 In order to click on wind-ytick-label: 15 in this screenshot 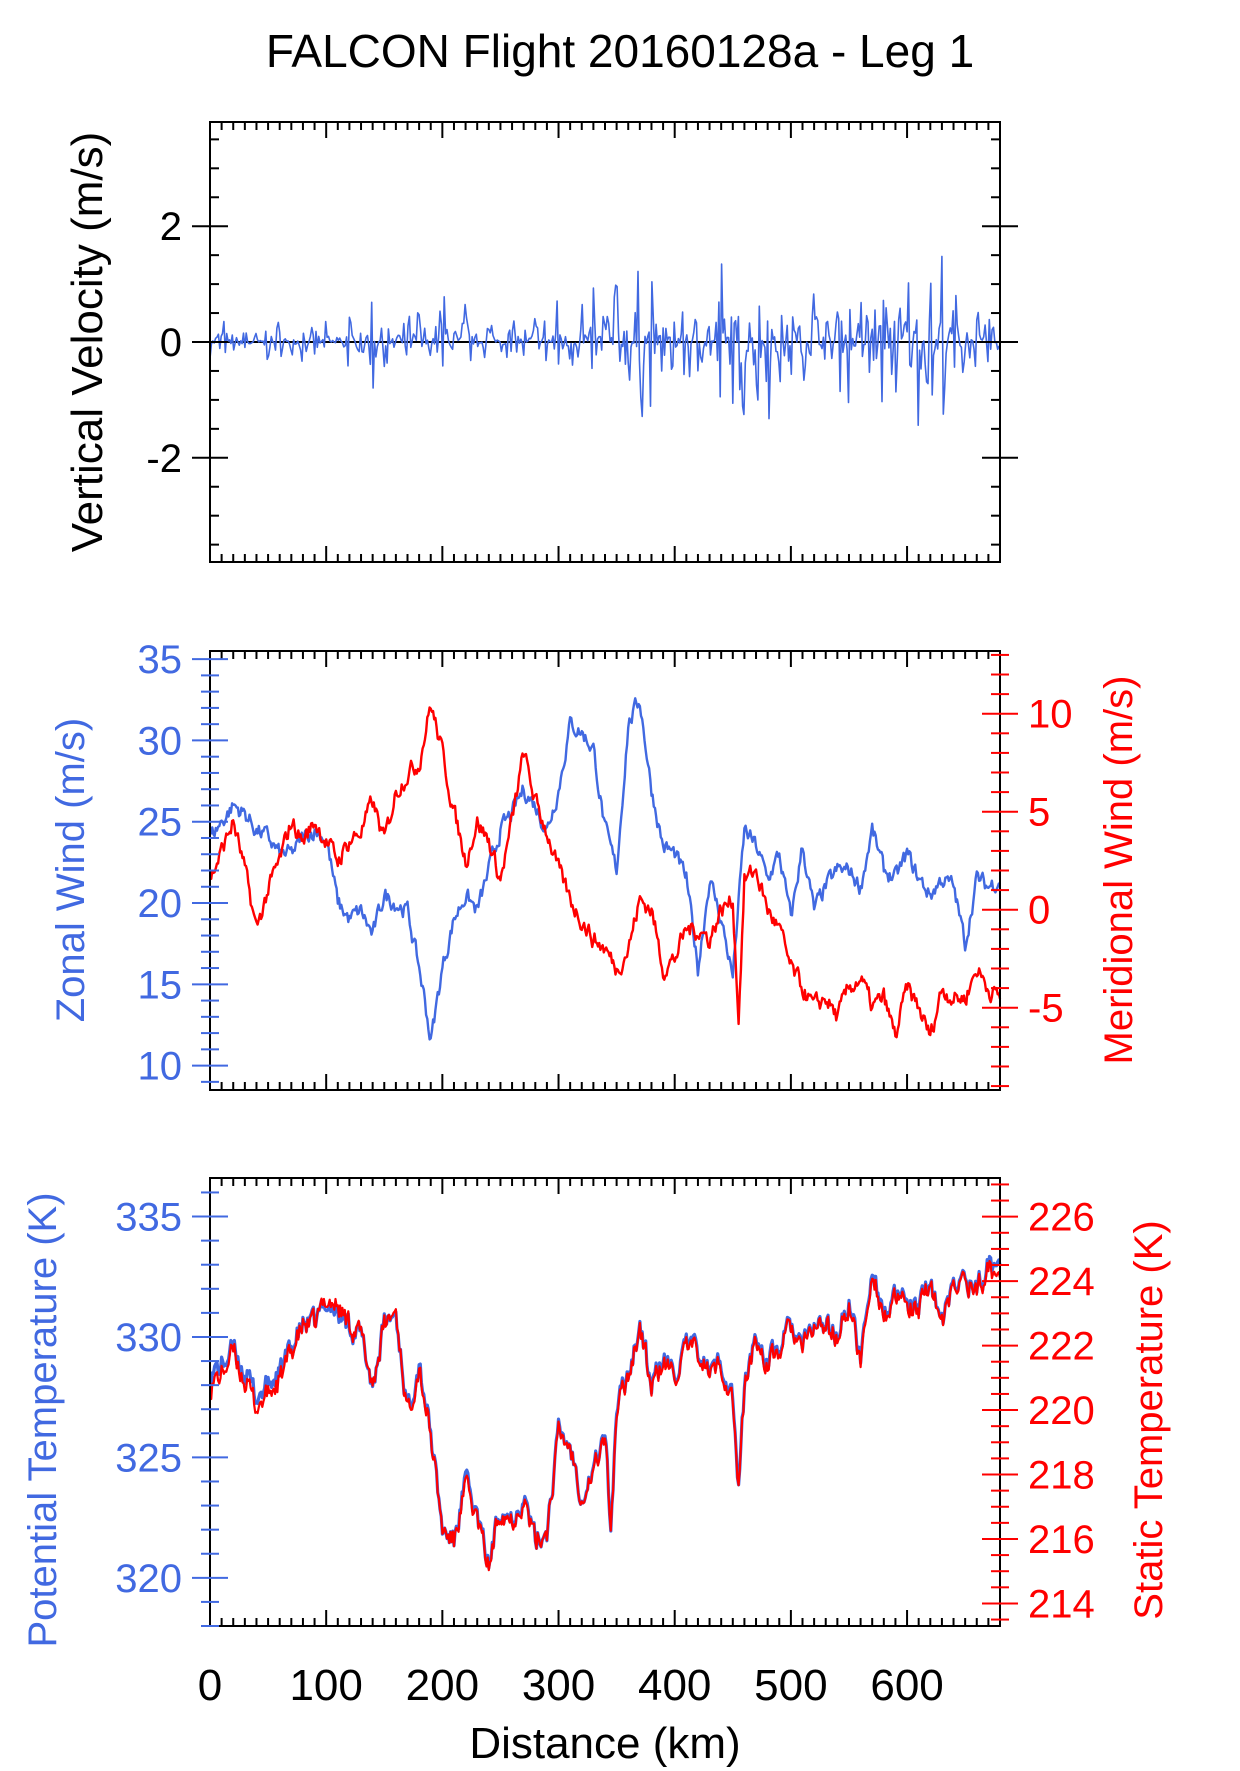, I will do `click(160, 985)`.